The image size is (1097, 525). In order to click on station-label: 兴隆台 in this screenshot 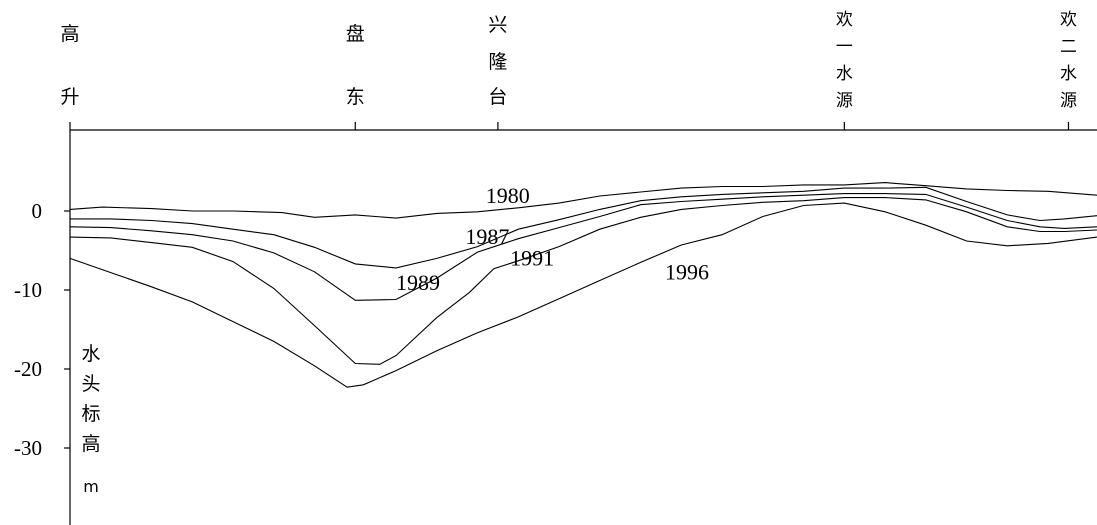, I will do `click(497, 72)`.